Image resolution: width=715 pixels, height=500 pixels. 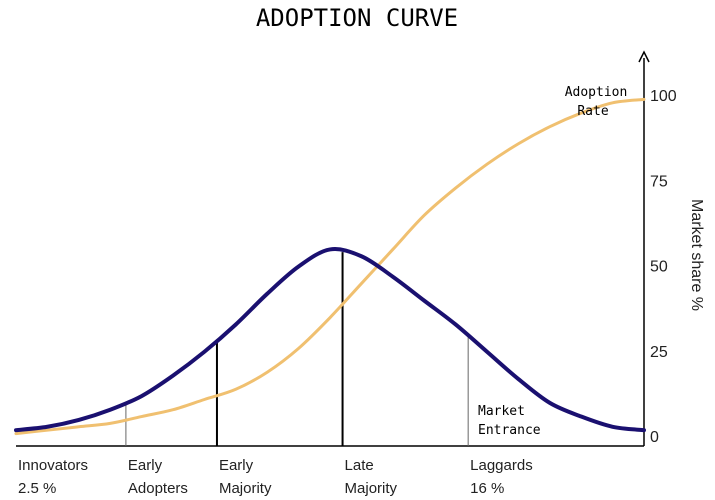 I want to click on y-tick-label: 75, so click(x=659, y=181).